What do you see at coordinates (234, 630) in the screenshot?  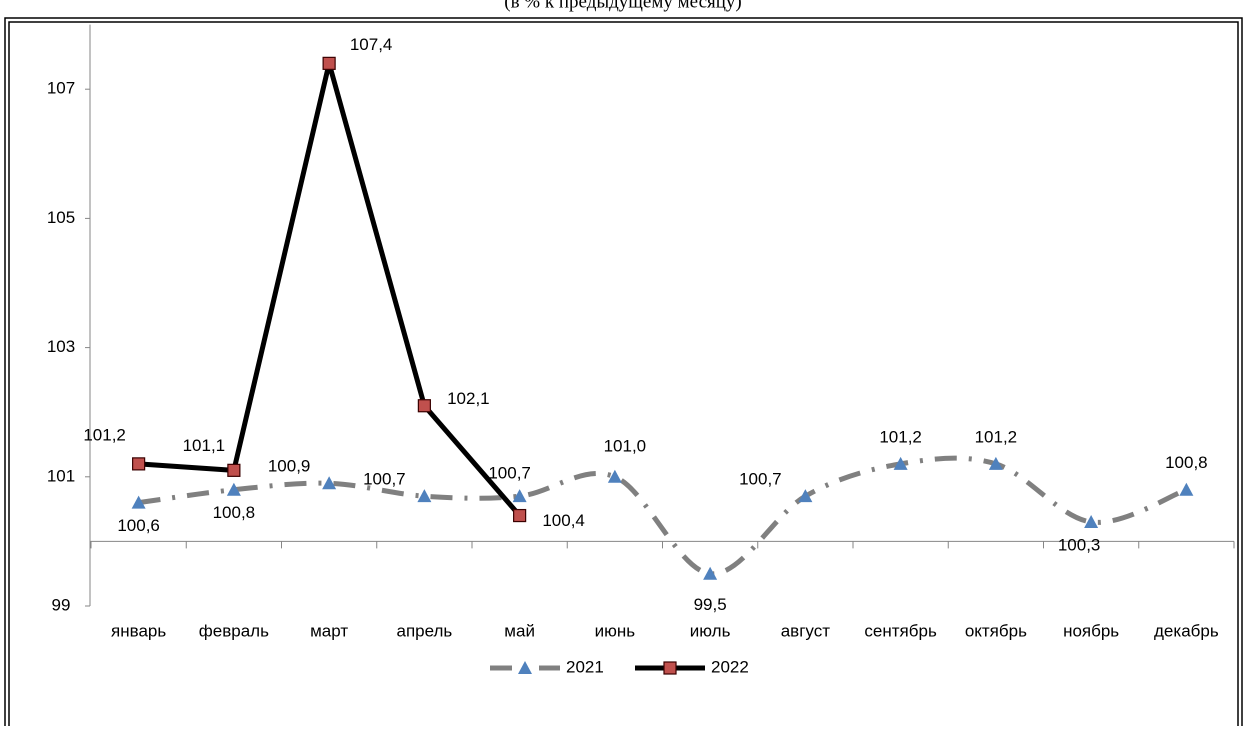 I see `x-tick-label: февраль` at bounding box center [234, 630].